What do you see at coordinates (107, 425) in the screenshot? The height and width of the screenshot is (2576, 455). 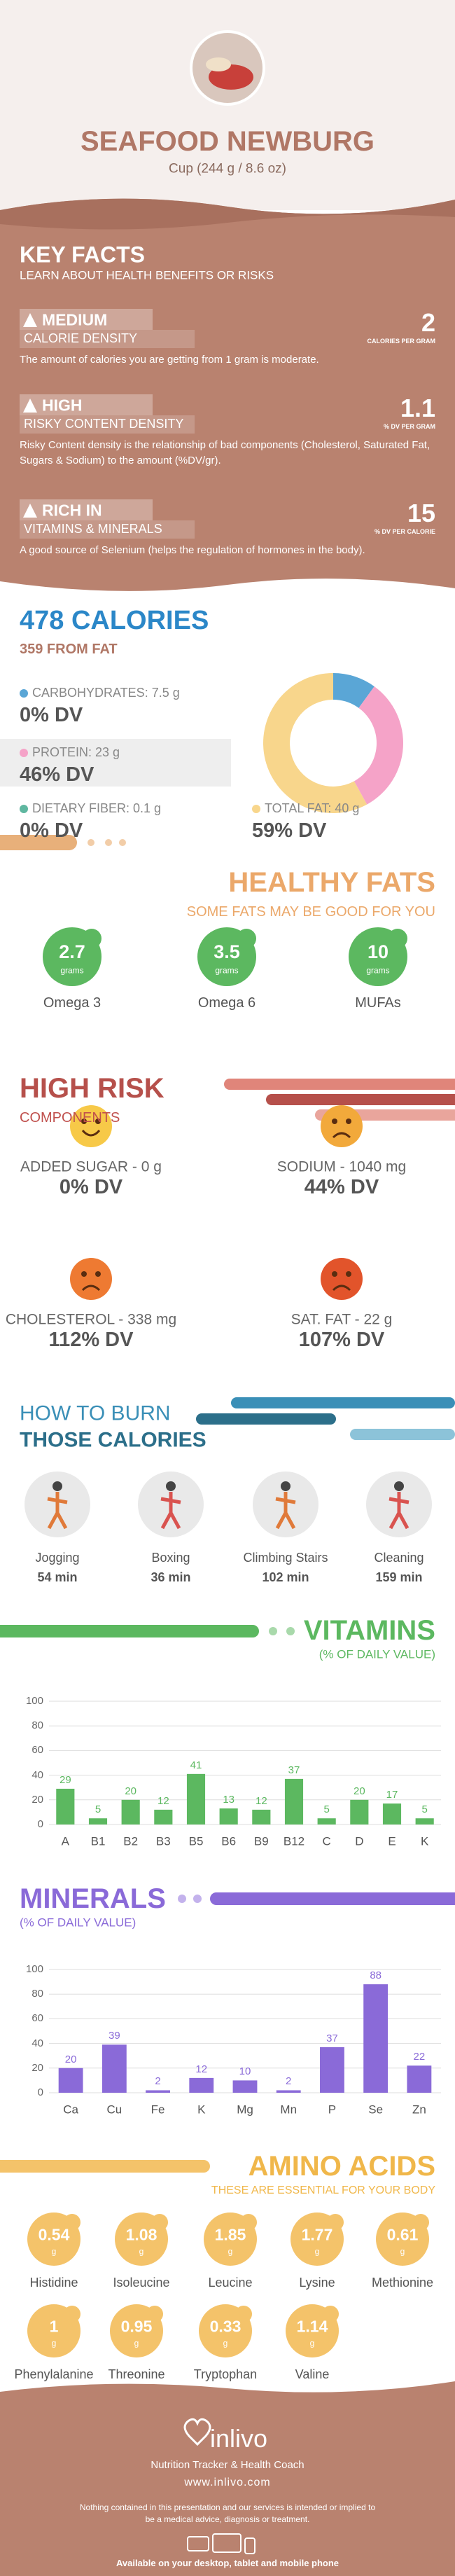 I see `label-box` at bounding box center [107, 425].